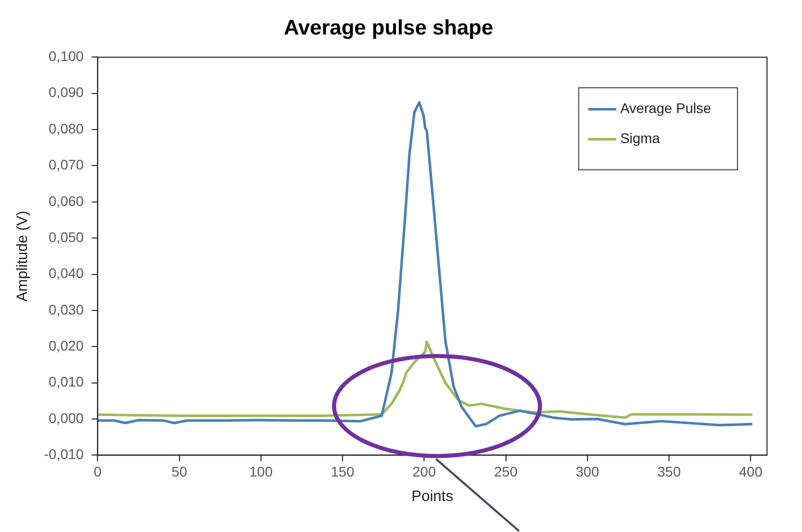 Image resolution: width=802 pixels, height=532 pixels. Describe the element at coordinates (432, 497) in the screenshot. I see `x-axis-title: Points` at that location.